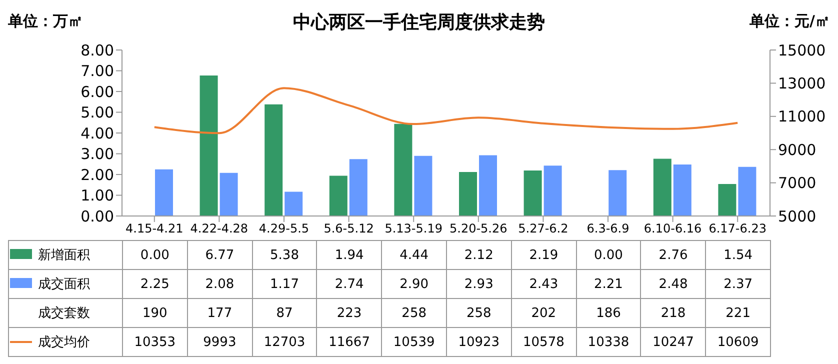 The image size is (838, 364). I want to click on text: 成交套数, so click(65, 313).